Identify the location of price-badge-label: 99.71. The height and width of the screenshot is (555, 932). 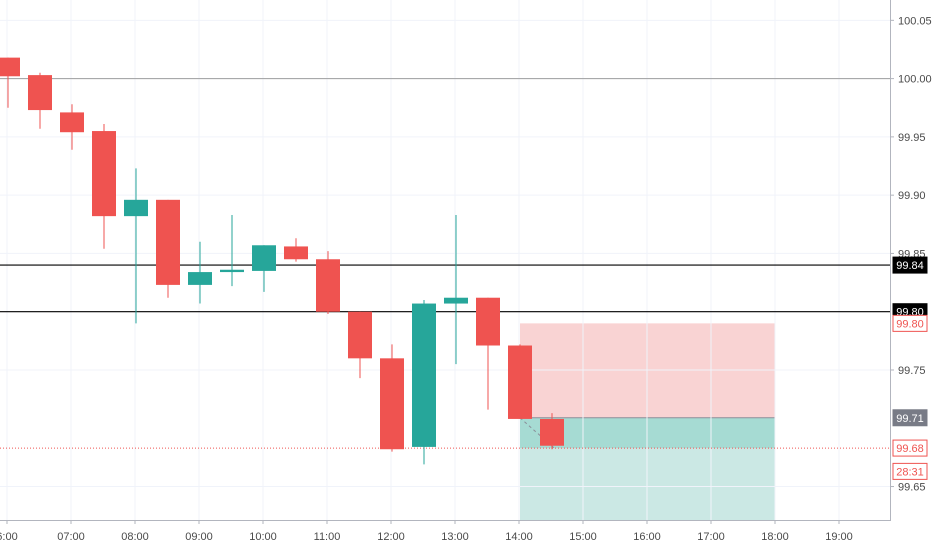
(910, 419).